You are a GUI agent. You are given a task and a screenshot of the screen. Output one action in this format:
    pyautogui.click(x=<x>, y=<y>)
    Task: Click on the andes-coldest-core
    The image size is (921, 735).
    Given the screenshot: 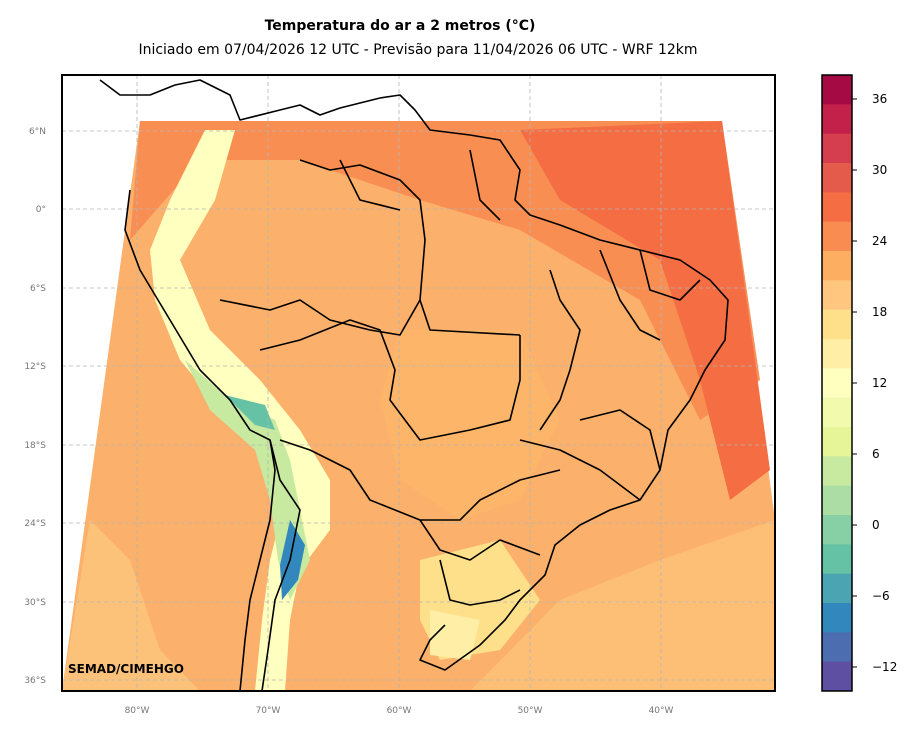 What is the action you would take?
    pyautogui.click(x=292, y=560)
    